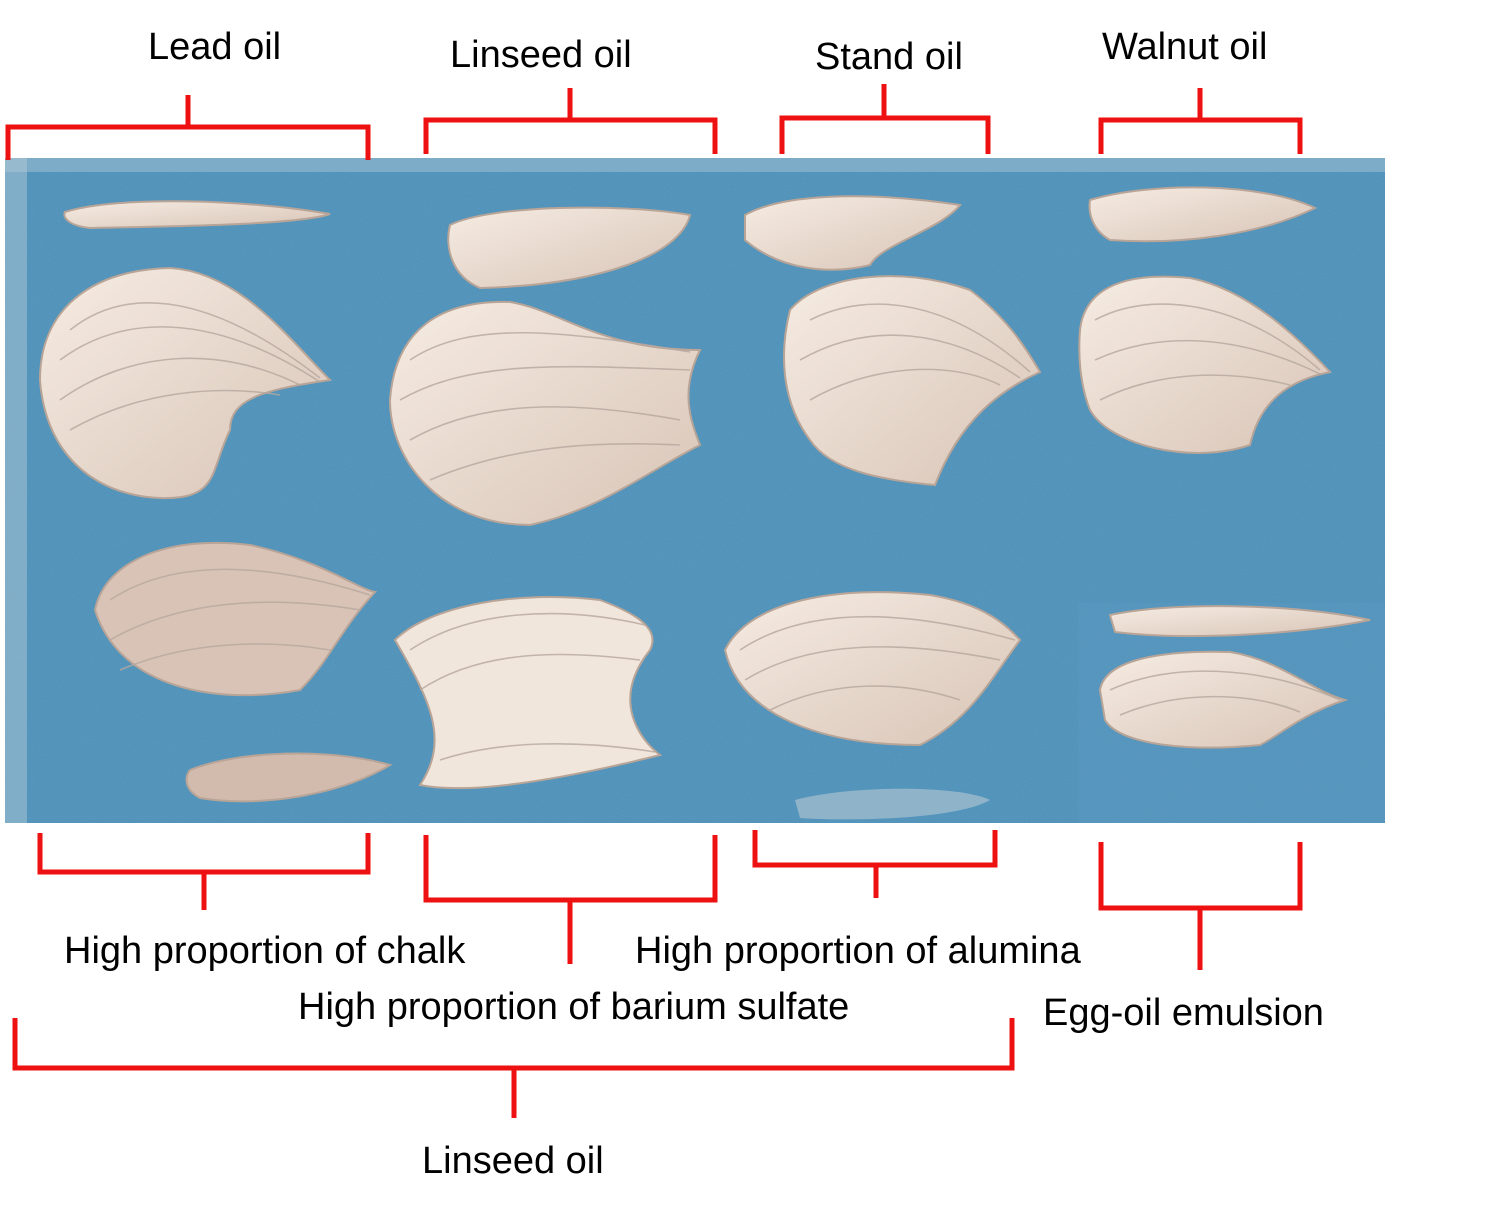 The width and height of the screenshot is (1494, 1210). What do you see at coordinates (1183, 1013) in the screenshot?
I see `label-egg-oil: Egg-oil emulsion` at bounding box center [1183, 1013].